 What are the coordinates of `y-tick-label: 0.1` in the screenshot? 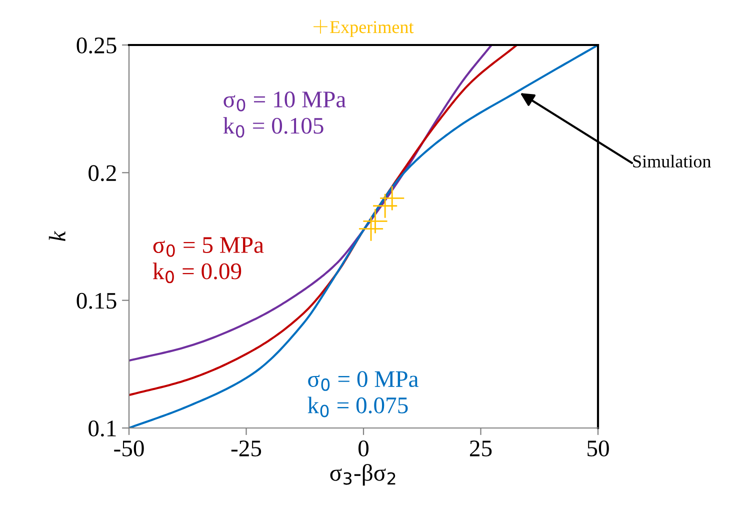 It's located at (102, 428).